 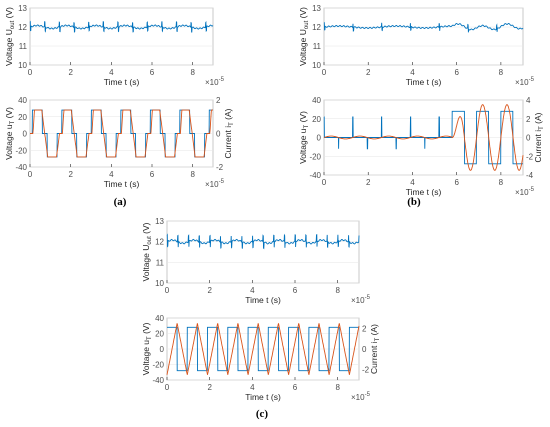 What do you see at coordinates (414, 202) in the screenshot?
I see `panel-label-b: (b)` at bounding box center [414, 202].